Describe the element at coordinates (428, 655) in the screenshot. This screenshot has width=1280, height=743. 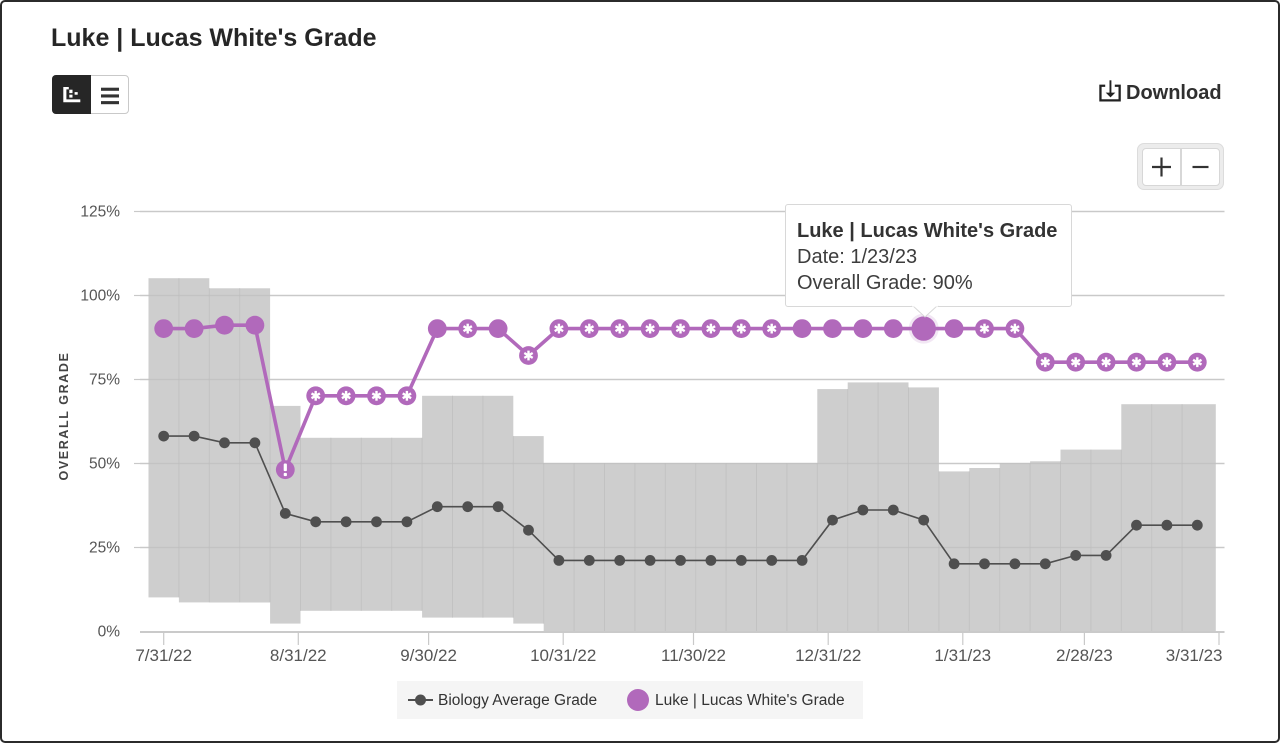
I see `svg-text: 9/30/22` at that location.